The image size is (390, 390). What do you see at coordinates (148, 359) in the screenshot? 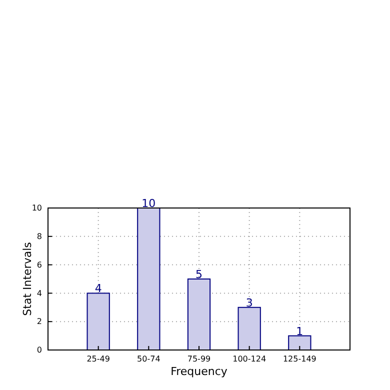
I see `x-tick-label: 50-74` at bounding box center [148, 359].